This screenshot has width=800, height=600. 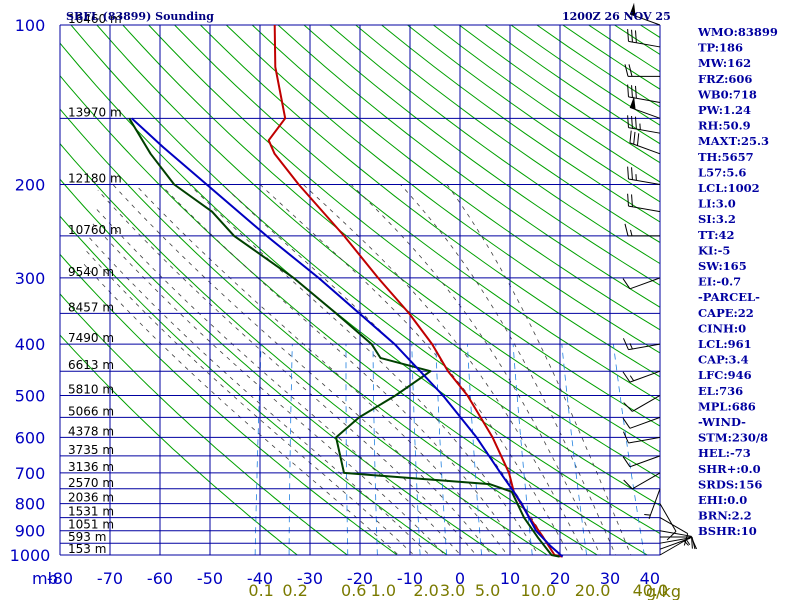 I want to click on moist-adiabat-line, so click(x=539, y=369).